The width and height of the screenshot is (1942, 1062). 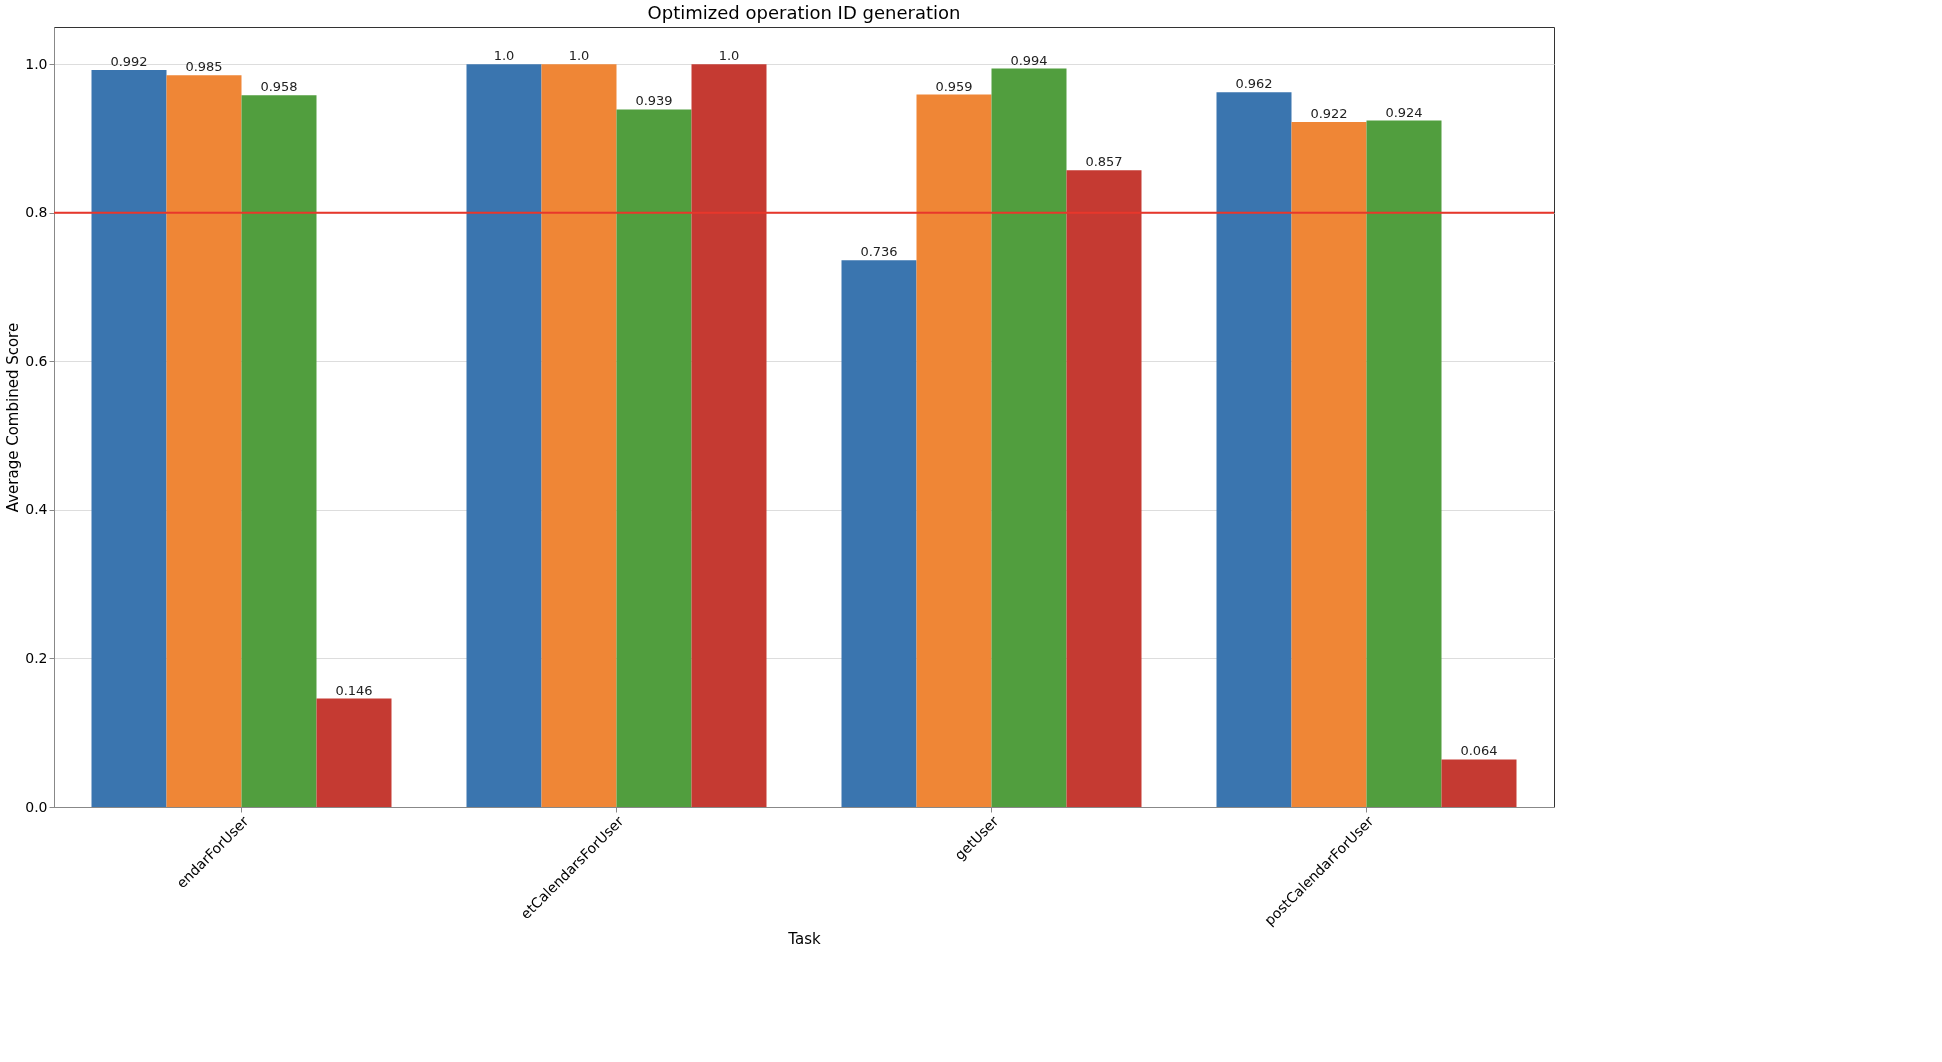 I want to click on data-label: 0.992, so click(x=129, y=62).